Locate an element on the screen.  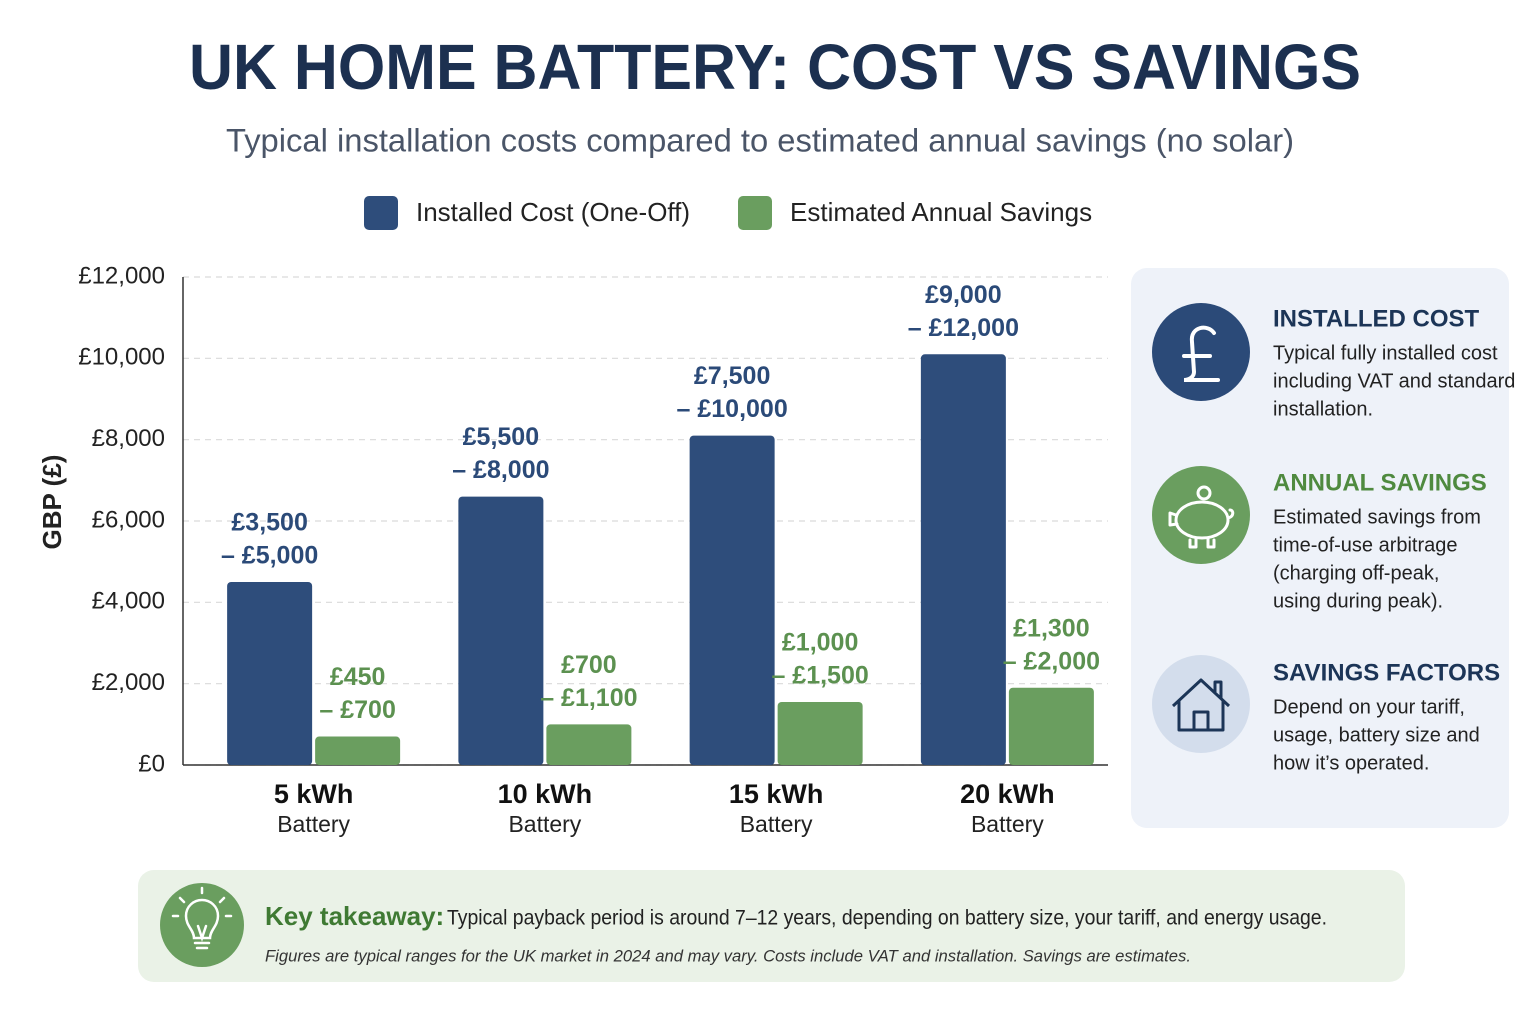
range-label: £7,500 is located at coordinates (732, 376).